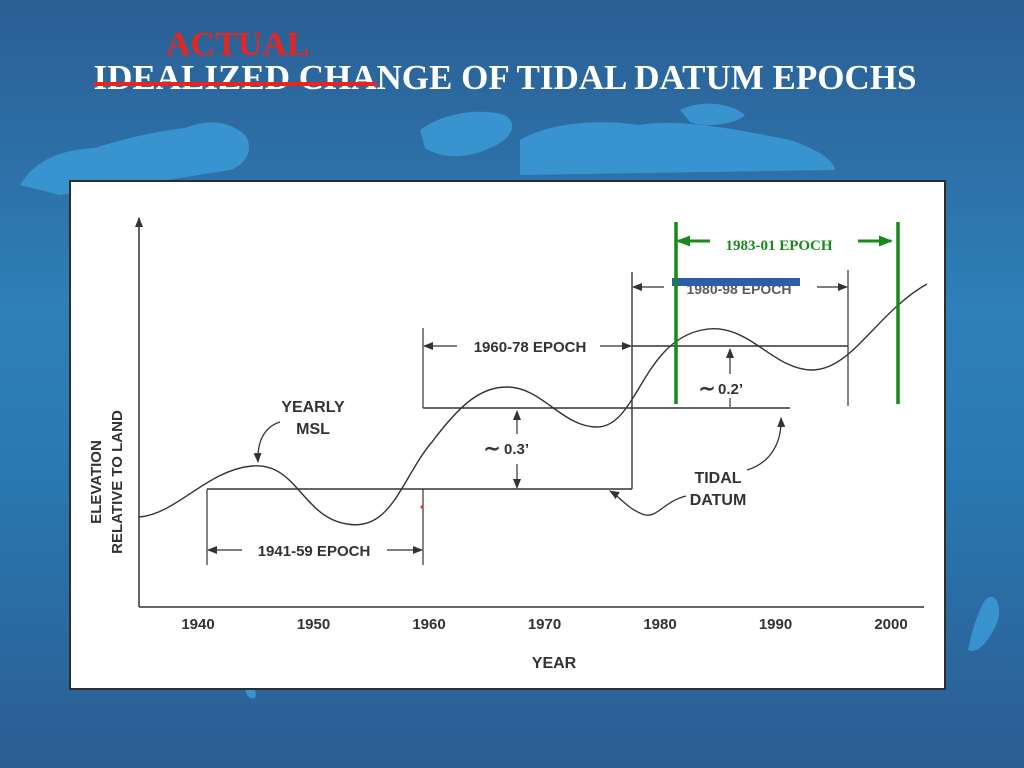  I want to click on change-0.3-label: 0.3’, so click(516, 449).